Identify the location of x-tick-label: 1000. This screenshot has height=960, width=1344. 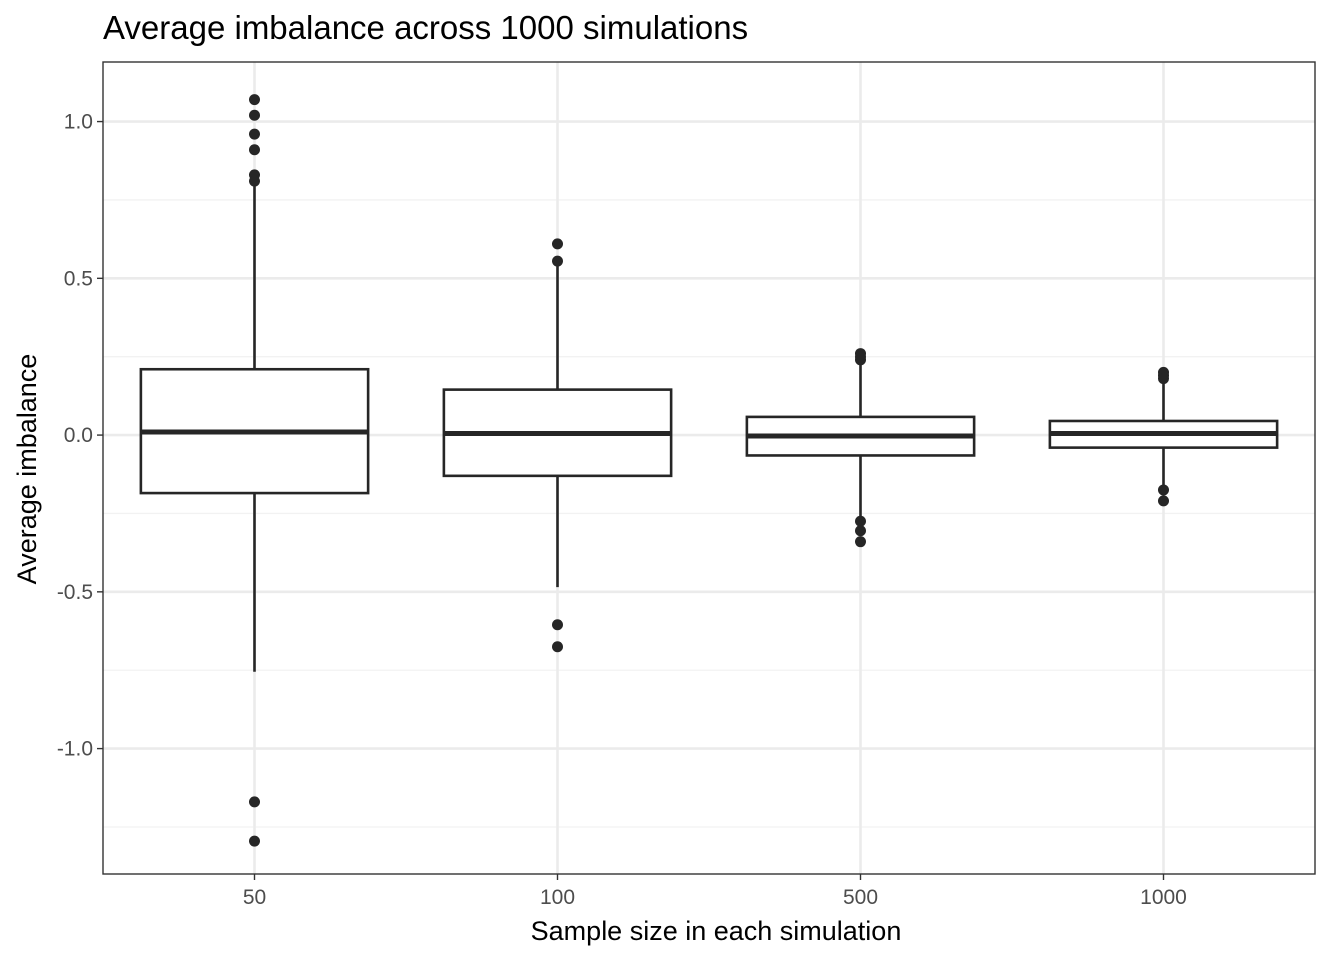
(1163, 897).